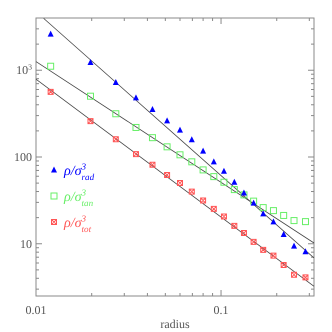 The height and width of the screenshot is (332, 332). I want to click on y-tick-label: 10, so click(26, 243).